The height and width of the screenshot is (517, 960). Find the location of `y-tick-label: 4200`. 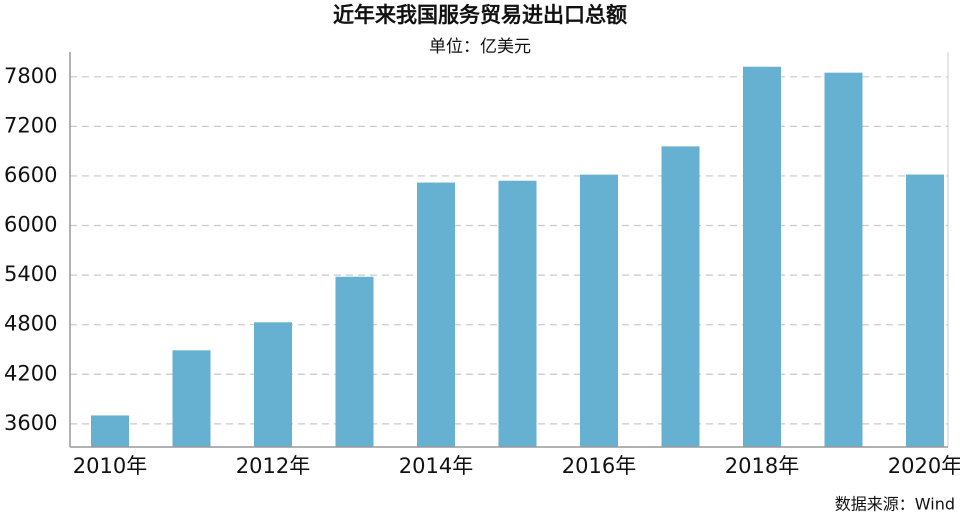

y-tick-label: 4200 is located at coordinates (30, 373).